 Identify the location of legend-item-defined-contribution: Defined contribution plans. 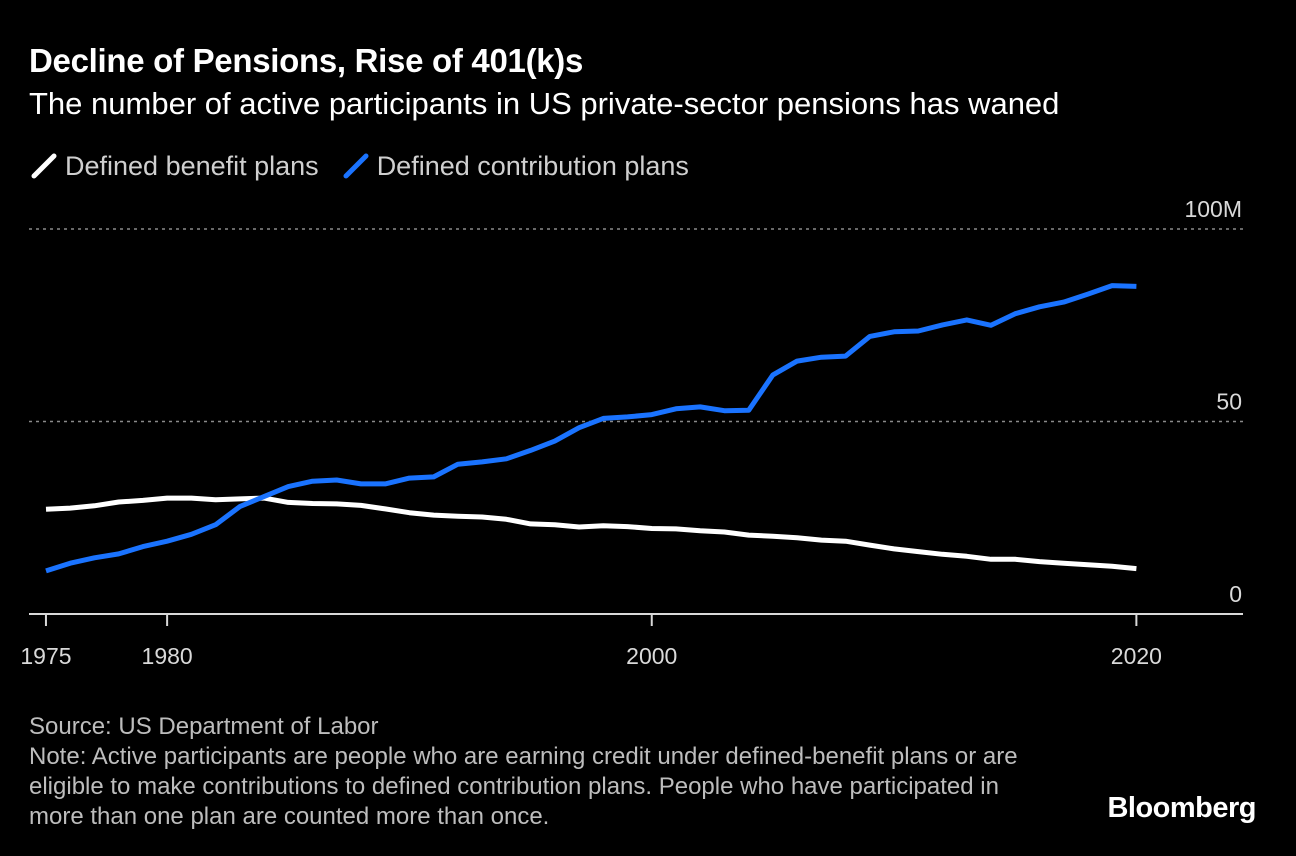
(515, 166).